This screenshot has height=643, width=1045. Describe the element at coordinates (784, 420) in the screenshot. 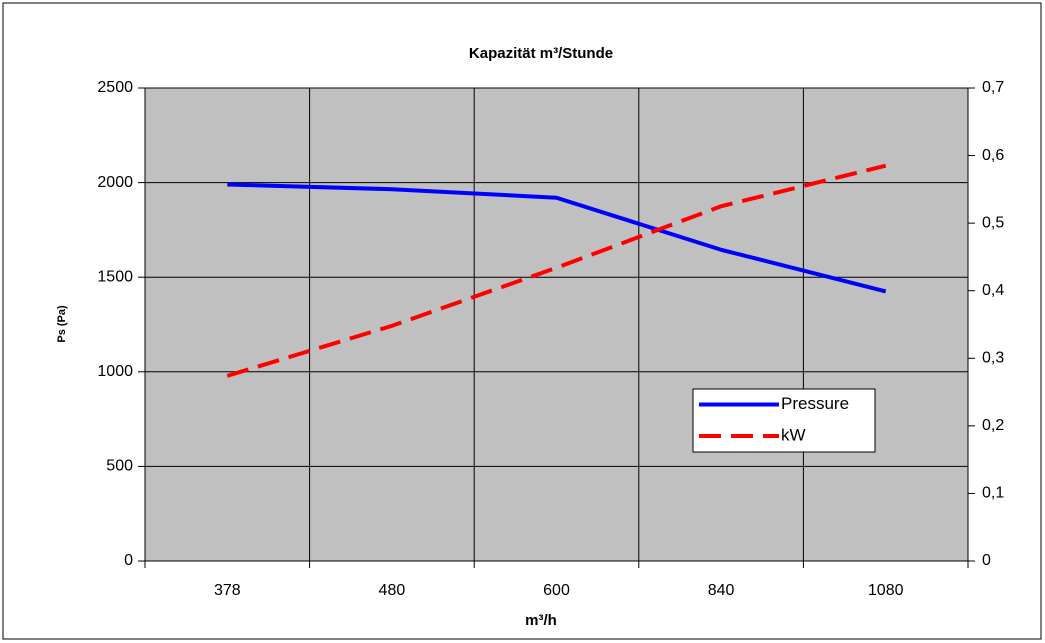

I see `legend-box` at that location.